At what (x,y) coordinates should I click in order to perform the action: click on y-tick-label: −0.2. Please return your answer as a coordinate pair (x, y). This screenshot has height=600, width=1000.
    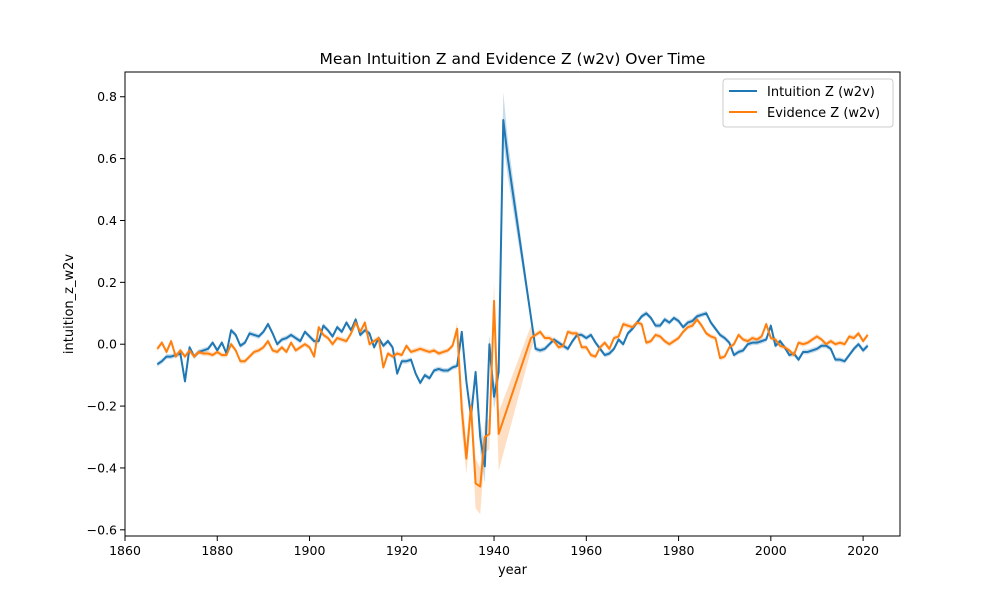
    Looking at the image, I should click on (102, 406).